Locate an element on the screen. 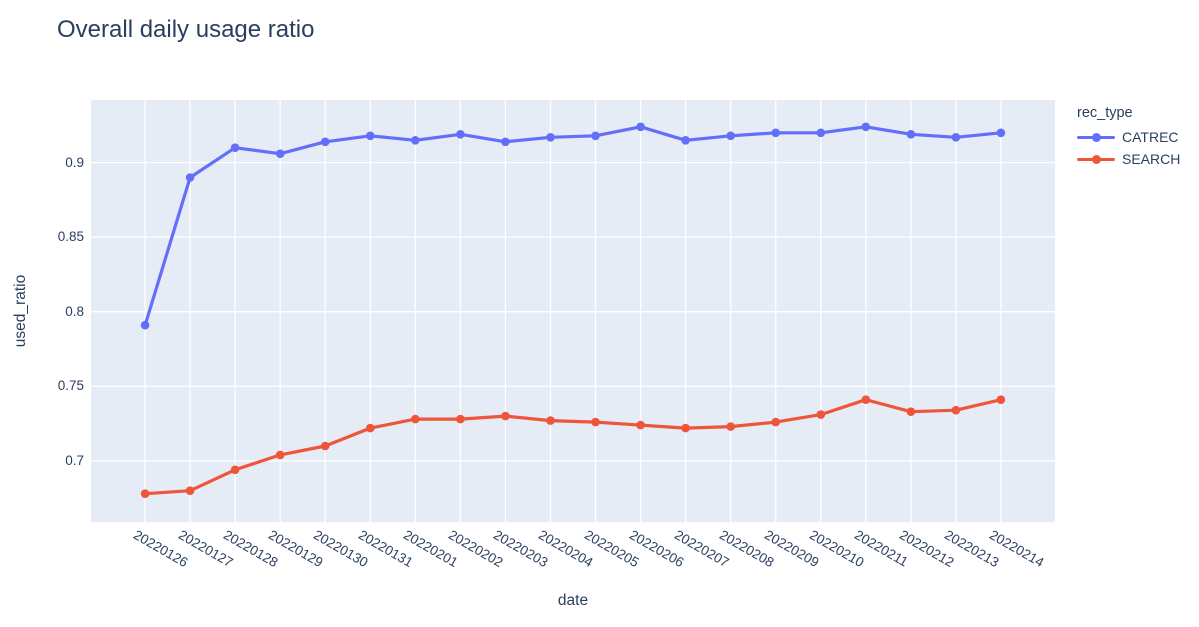 The height and width of the screenshot is (627, 1199). legend-entry-search: SEARCH is located at coordinates (1128, 159).